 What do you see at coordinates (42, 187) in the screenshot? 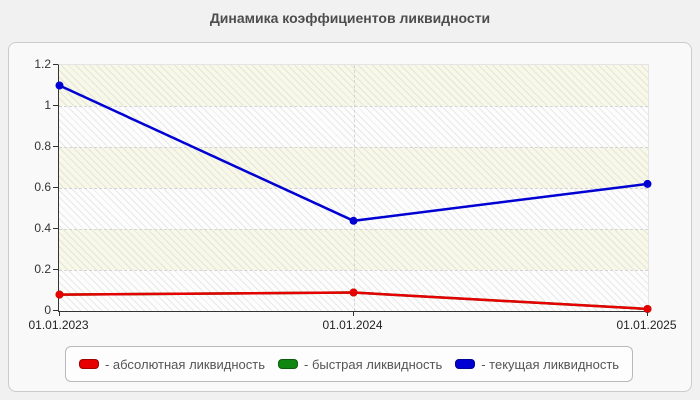
I see `y-tick-label: 0.6` at bounding box center [42, 187].